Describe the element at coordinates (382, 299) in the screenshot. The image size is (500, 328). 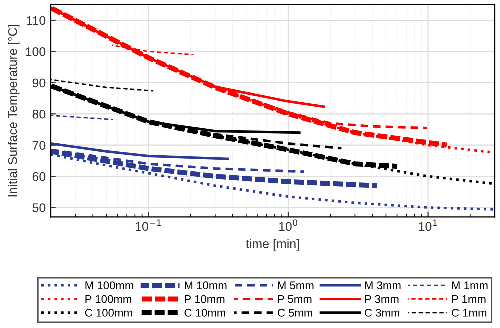
I see `legend-label: P 3mm` at that location.